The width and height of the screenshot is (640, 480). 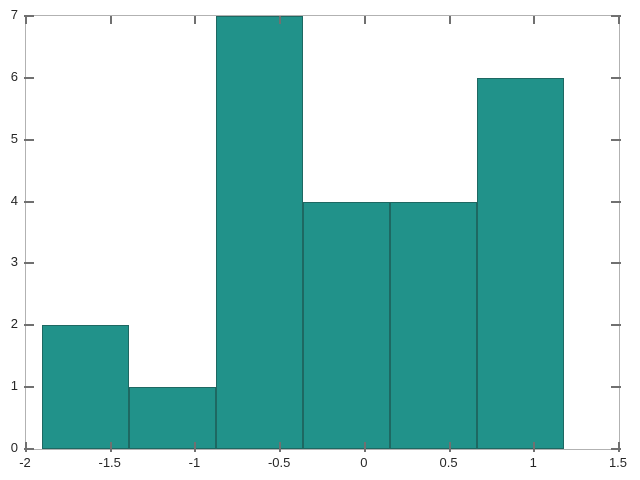 I want to click on x-tick-label: 0.5, so click(x=448, y=462).